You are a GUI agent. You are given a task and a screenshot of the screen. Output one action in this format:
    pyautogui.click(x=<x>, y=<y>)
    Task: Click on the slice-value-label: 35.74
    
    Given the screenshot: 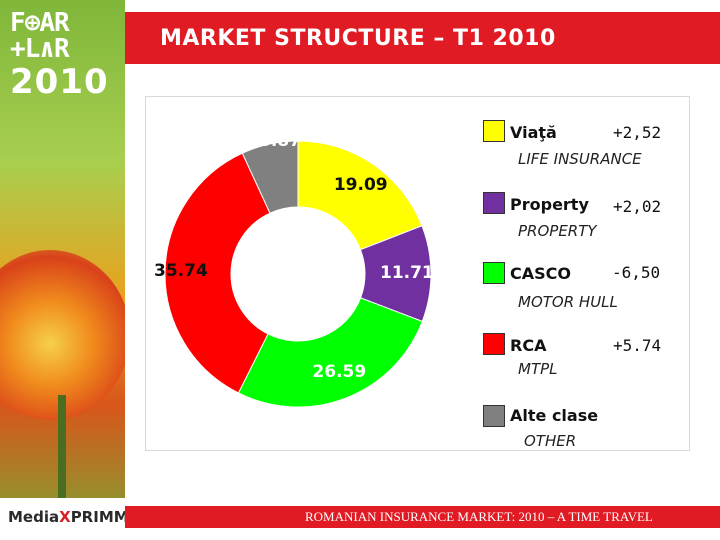 What is the action you would take?
    pyautogui.click(x=181, y=271)
    